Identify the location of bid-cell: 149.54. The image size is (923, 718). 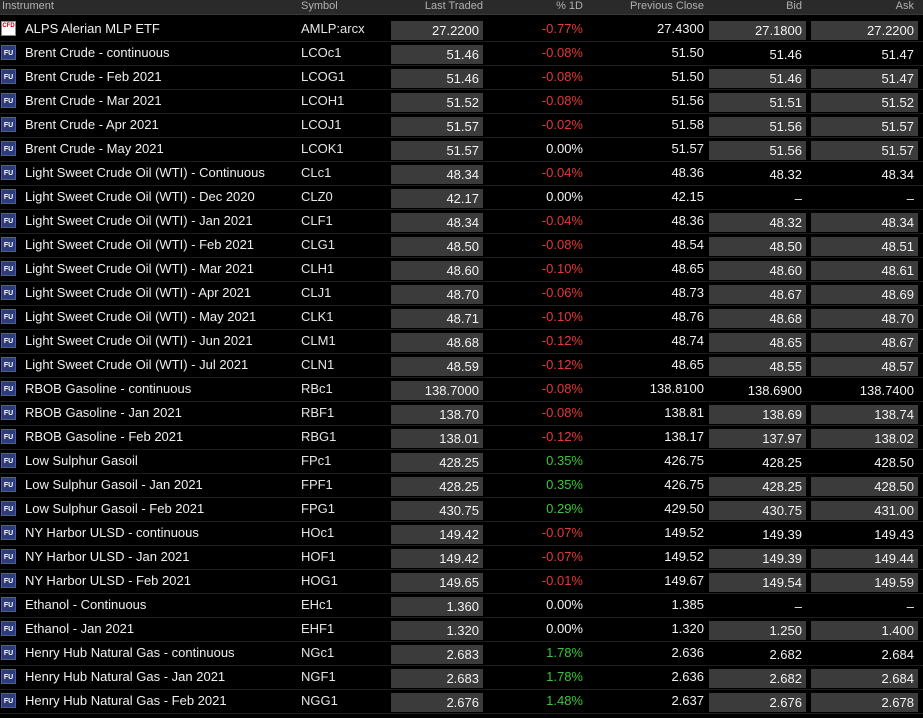
(757, 582).